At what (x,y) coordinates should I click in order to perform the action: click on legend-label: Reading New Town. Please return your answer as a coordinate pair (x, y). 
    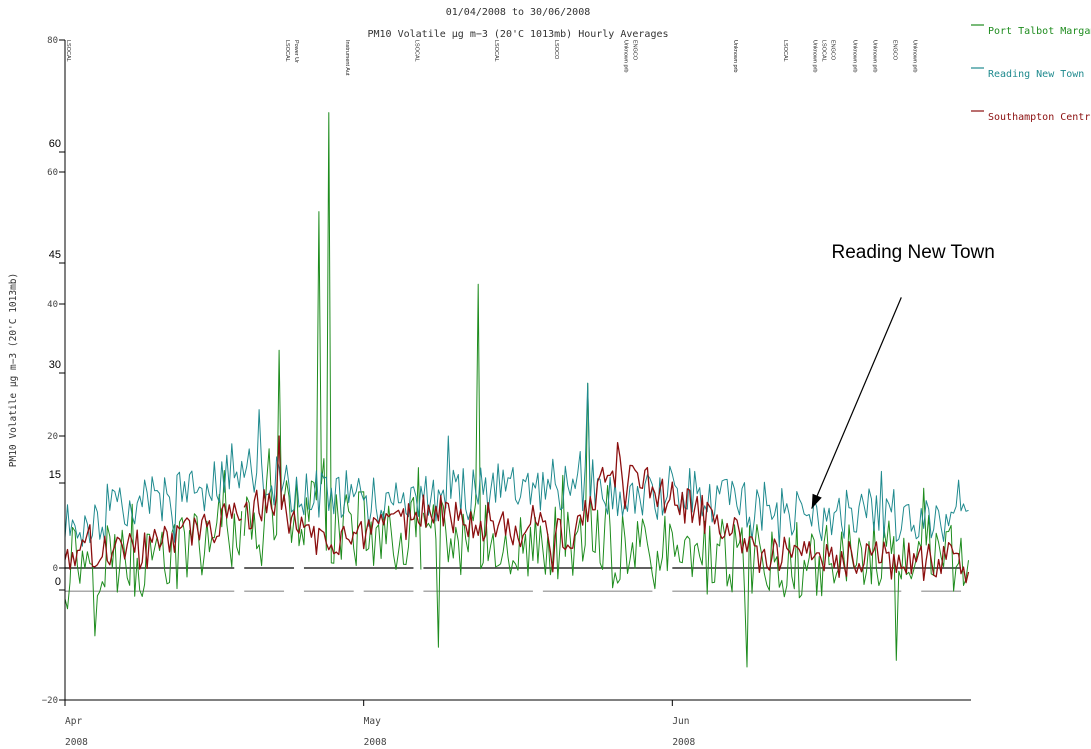
    Looking at the image, I should click on (1036, 74).